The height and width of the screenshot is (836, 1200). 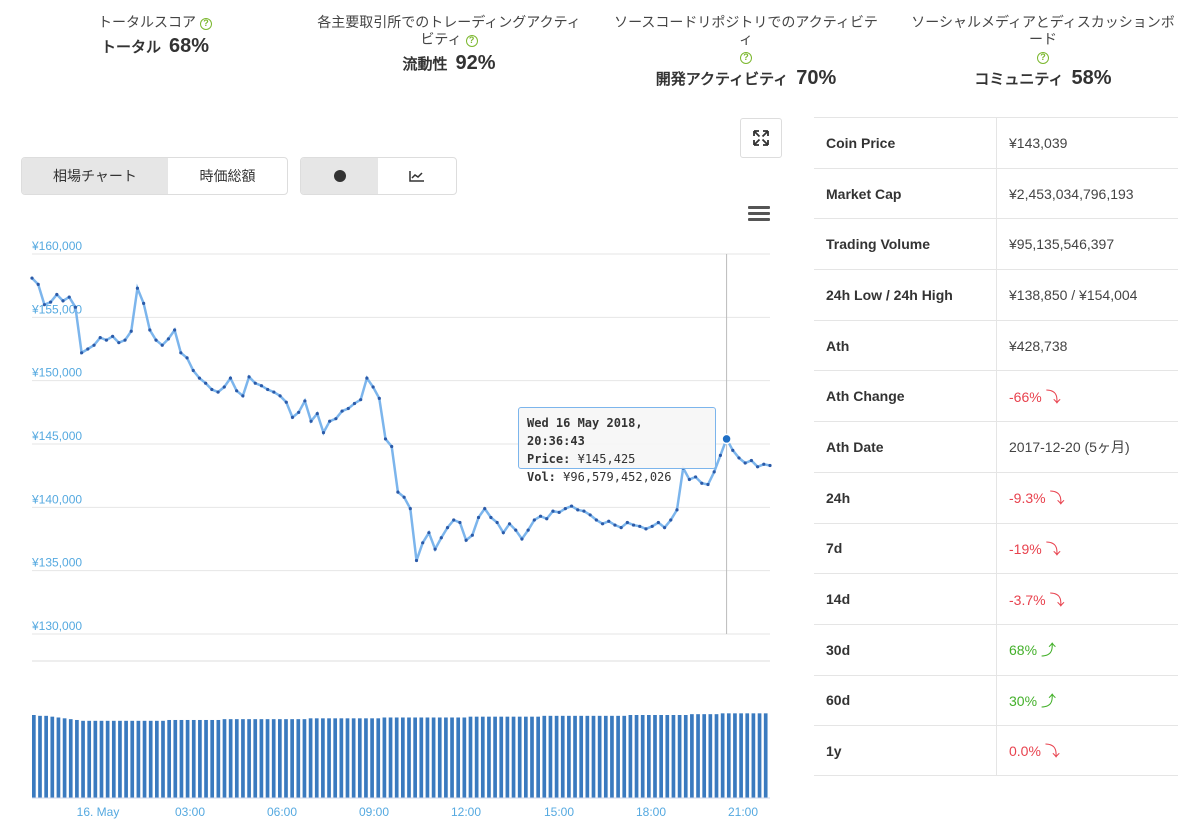 I want to click on stats-value: -19% ⤵, so click(x=1029, y=548).